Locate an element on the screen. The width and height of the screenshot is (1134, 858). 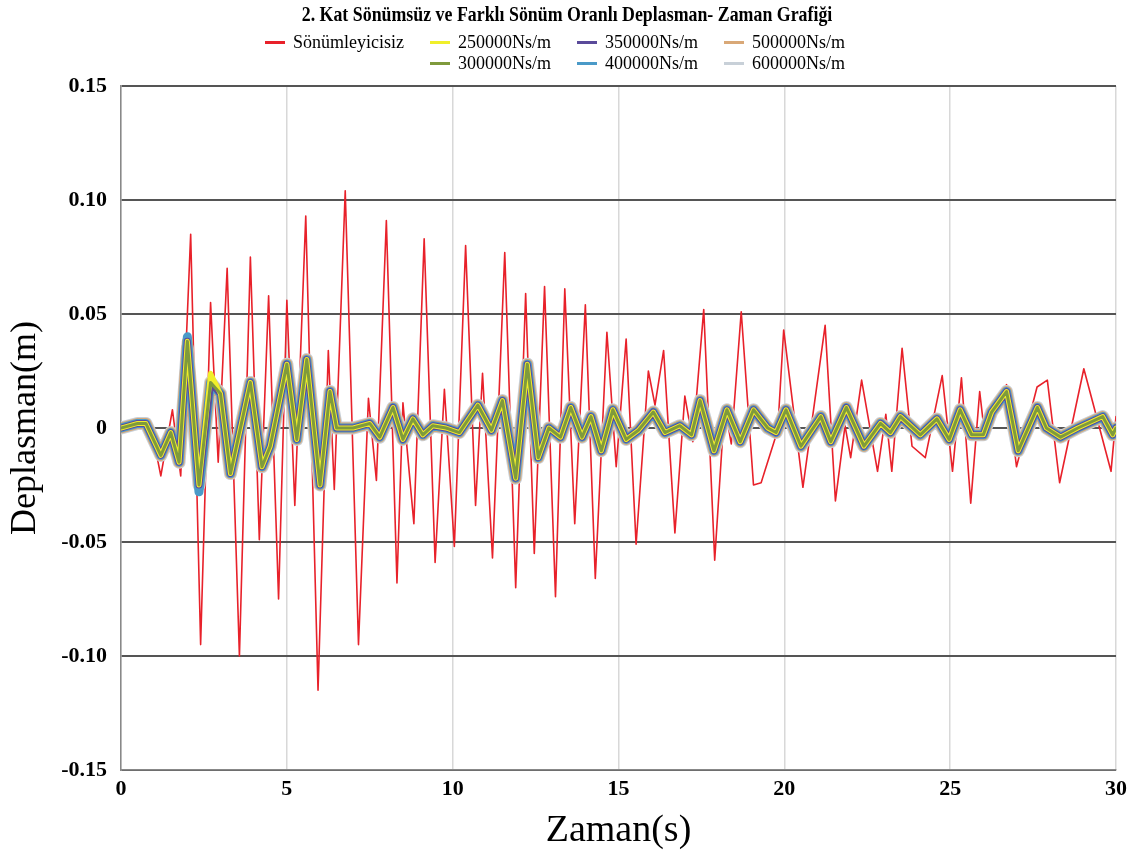
x-tick-label: 5 is located at coordinates (287, 787).